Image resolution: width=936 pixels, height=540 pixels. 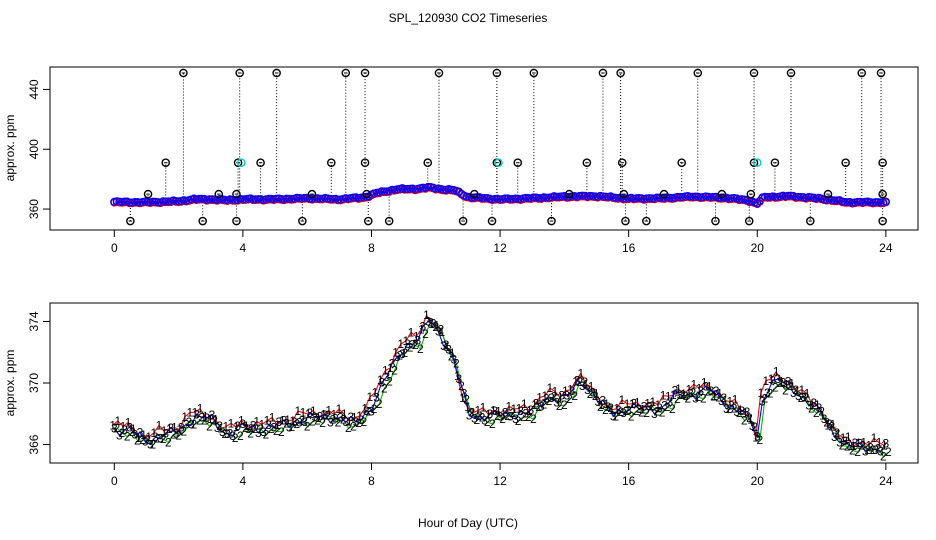 I want to click on bottom-x-tick-label: 4, so click(x=243, y=481).